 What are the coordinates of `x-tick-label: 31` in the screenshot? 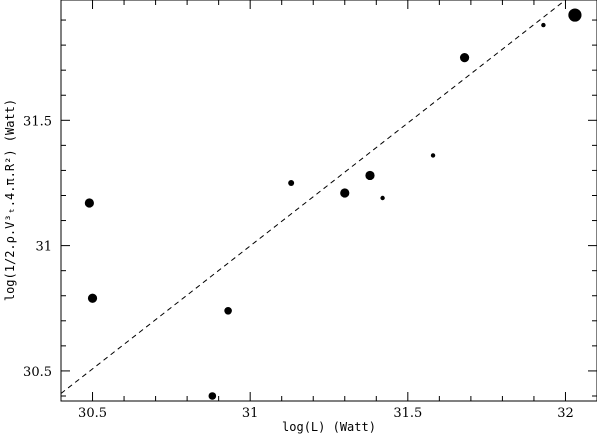 It's located at (250, 413).